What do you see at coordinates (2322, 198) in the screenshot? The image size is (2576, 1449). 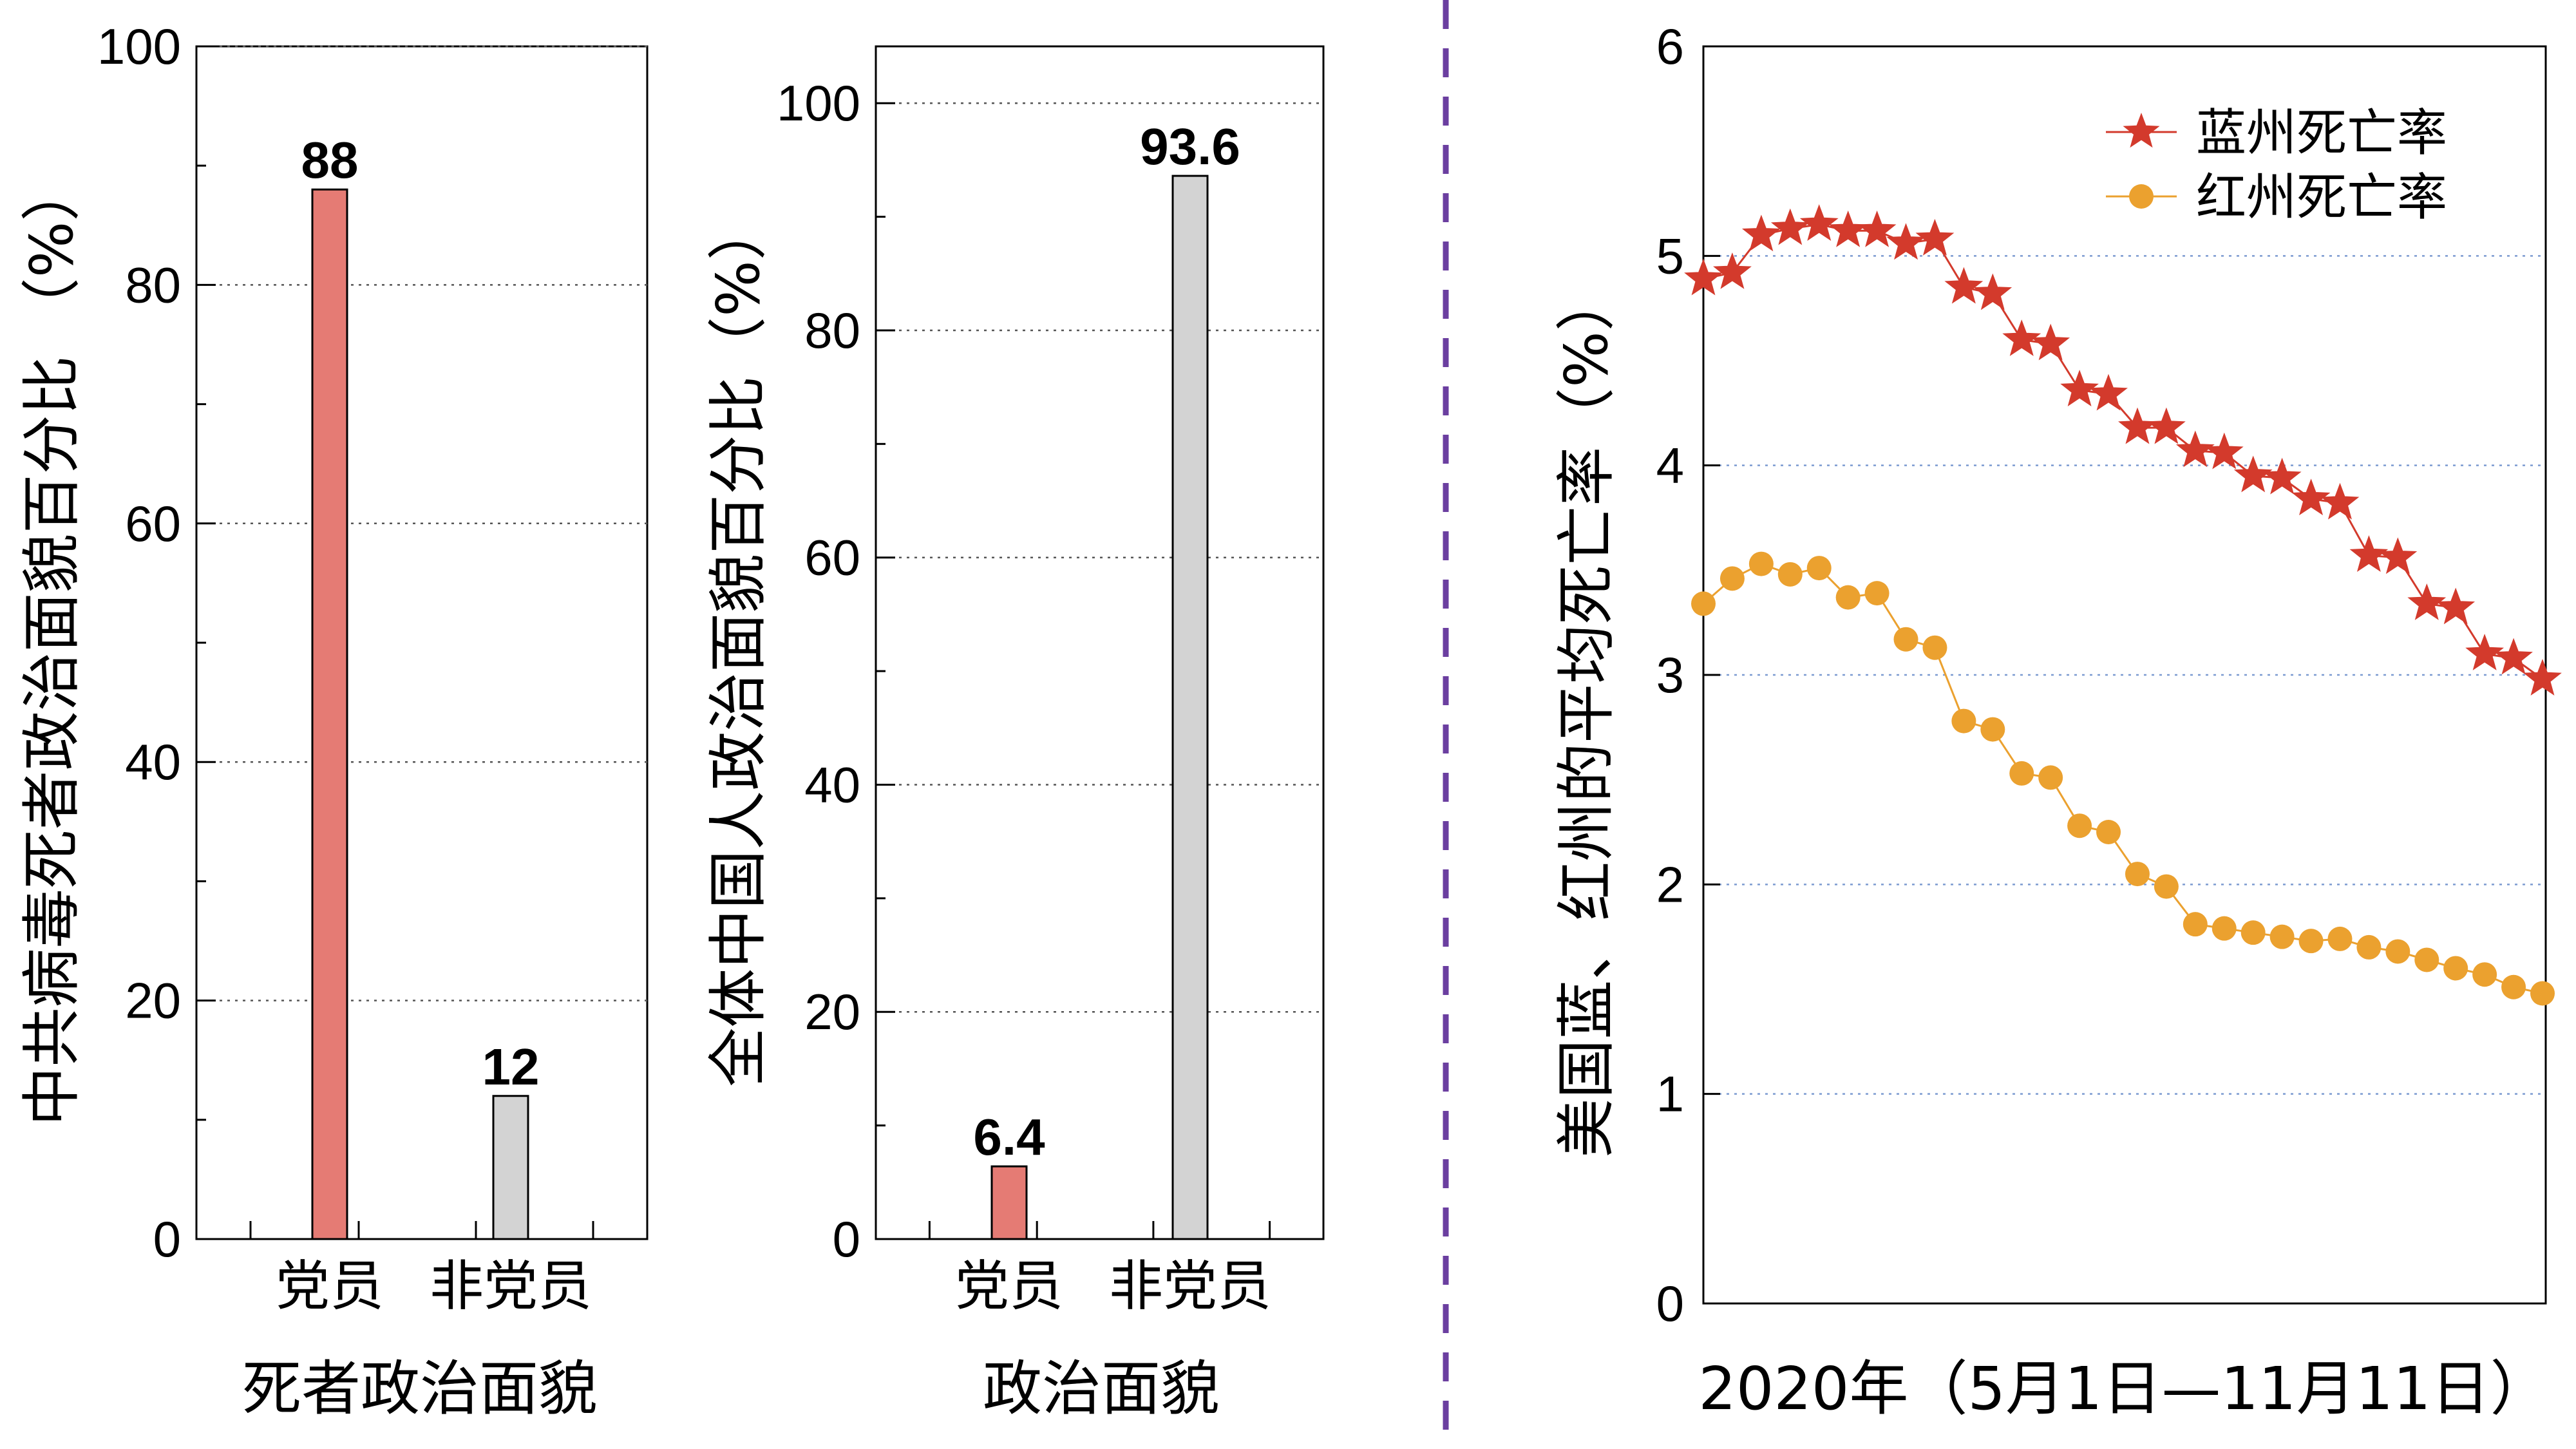 I see `legend-red-state-label: 红州死亡率` at bounding box center [2322, 198].